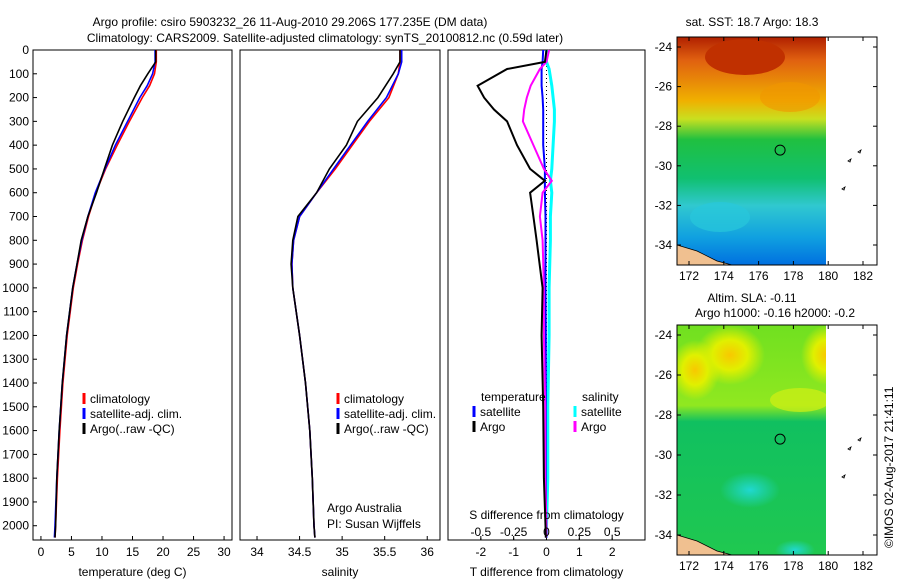 The width and height of the screenshot is (900, 580). I want to click on legend-title-salinity: salinity, so click(600, 397).